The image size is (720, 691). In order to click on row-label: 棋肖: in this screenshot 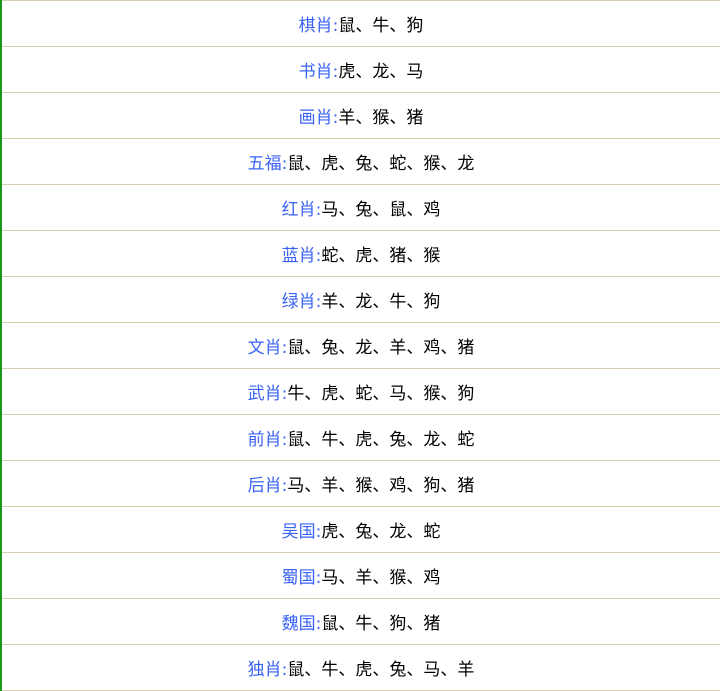, I will do `click(318, 26)`.